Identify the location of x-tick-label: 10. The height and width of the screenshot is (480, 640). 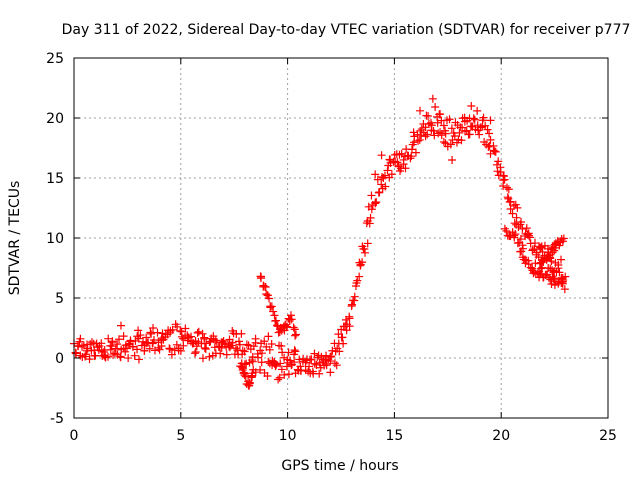
(288, 436).